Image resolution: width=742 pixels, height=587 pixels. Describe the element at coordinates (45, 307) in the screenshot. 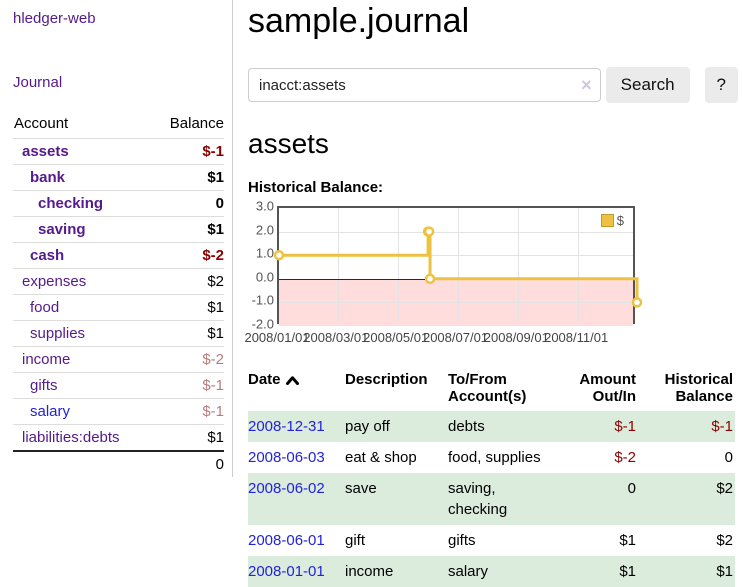

I see `account-link-food: food` at that location.